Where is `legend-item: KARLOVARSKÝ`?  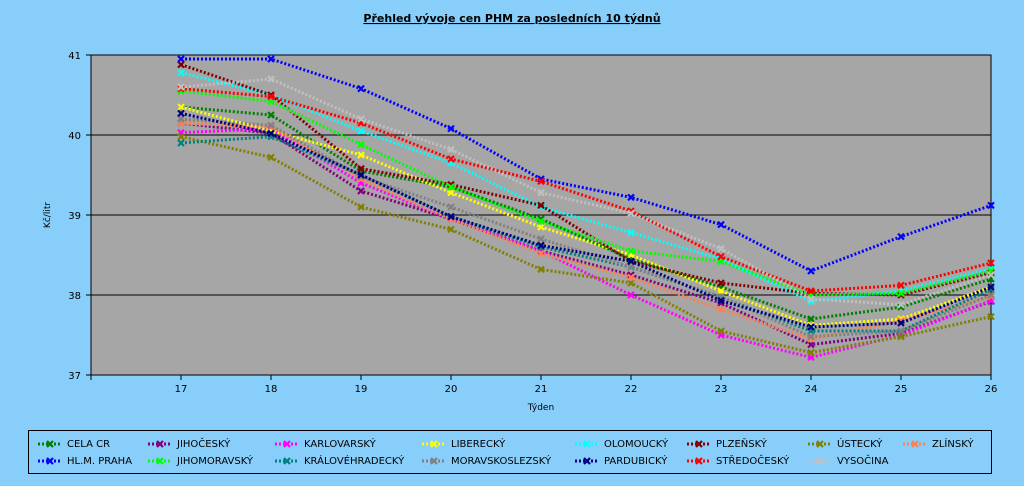
legend-item: KARLOVARSKÝ is located at coordinates (325, 444).